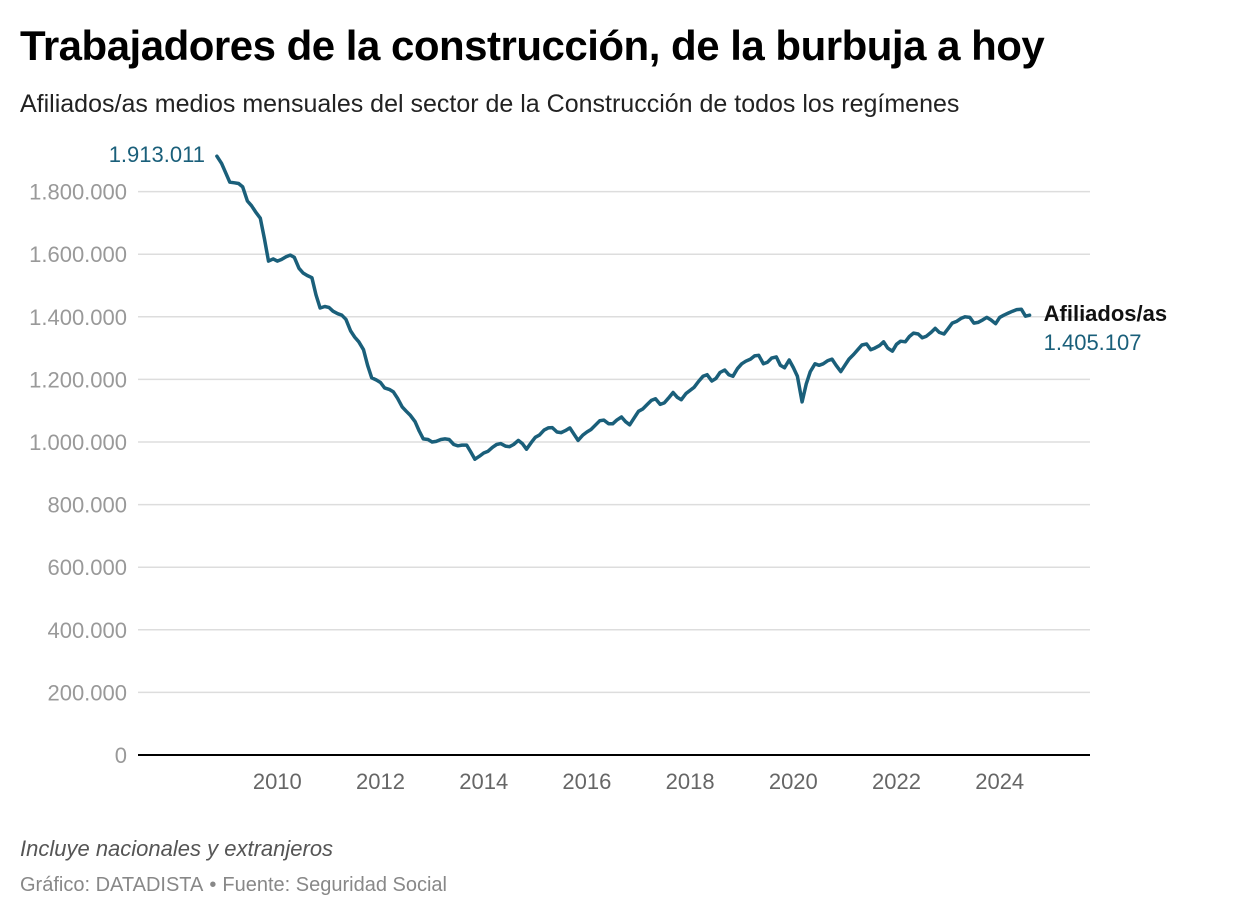 The height and width of the screenshot is (920, 1240). I want to click on x-tick-label: 2016, so click(586, 781).